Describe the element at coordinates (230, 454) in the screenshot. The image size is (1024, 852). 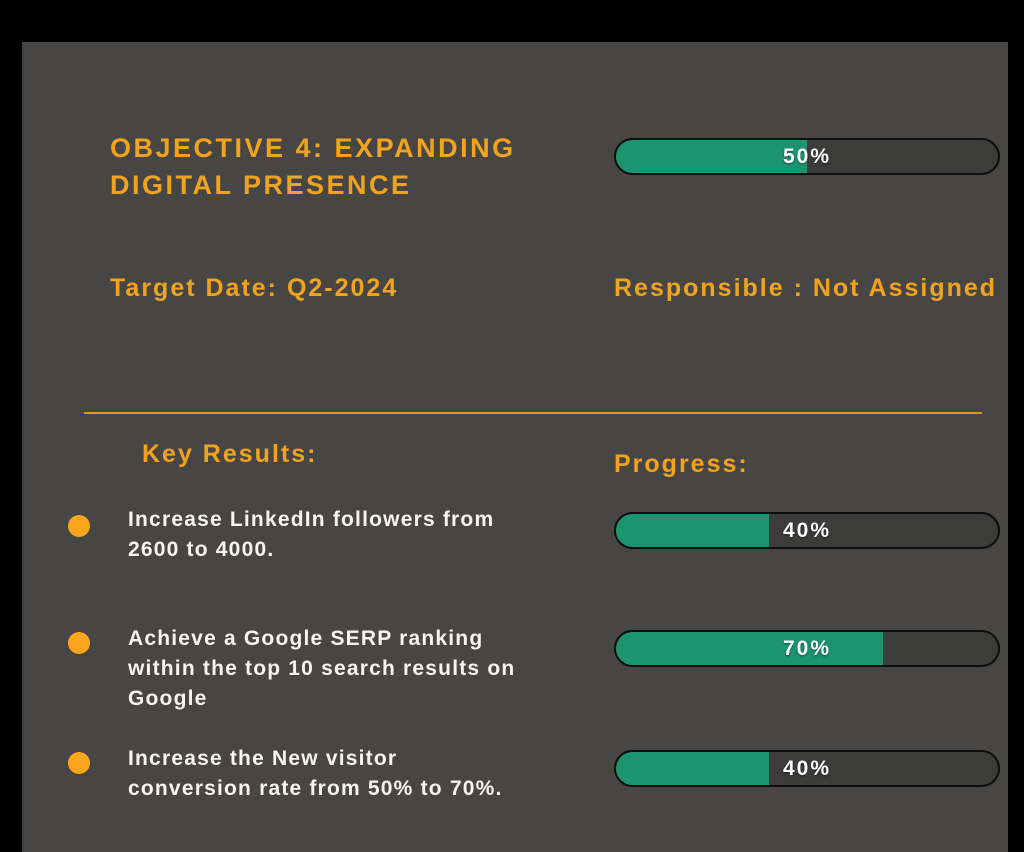
I see `key-results-heading: Key Results:` at that location.